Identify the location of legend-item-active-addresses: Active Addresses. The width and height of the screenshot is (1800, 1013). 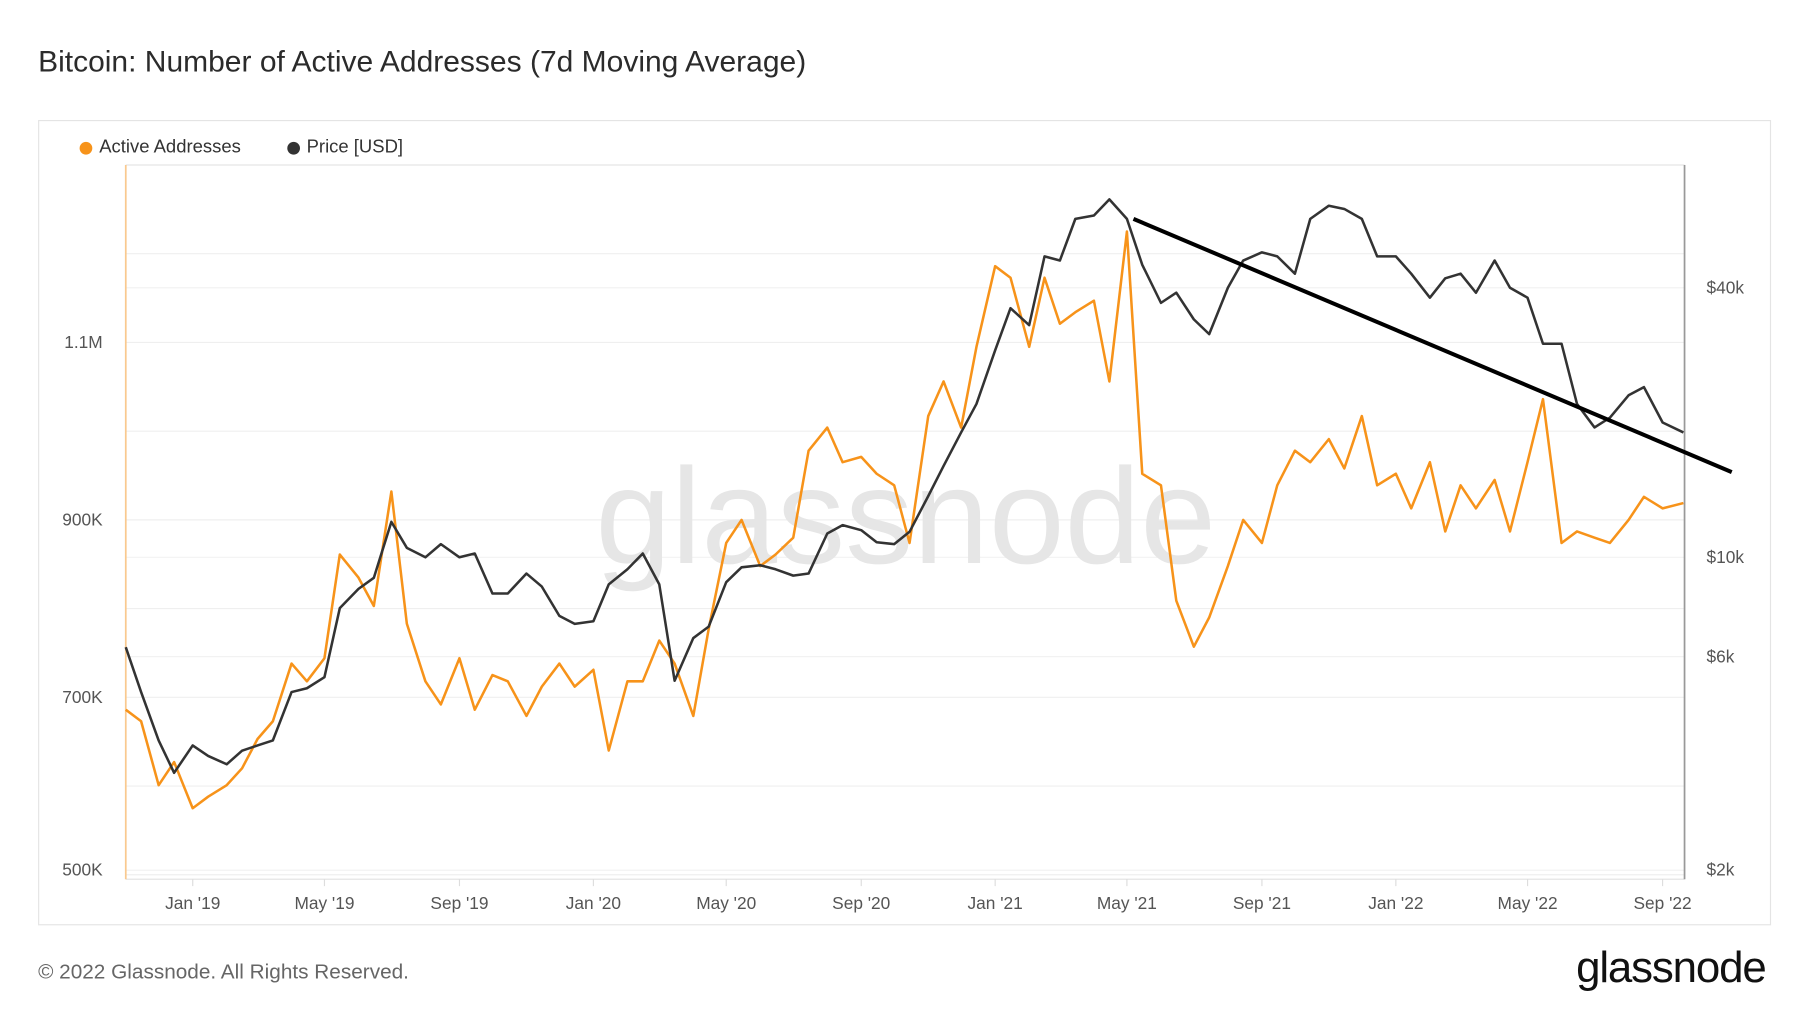
(160, 147).